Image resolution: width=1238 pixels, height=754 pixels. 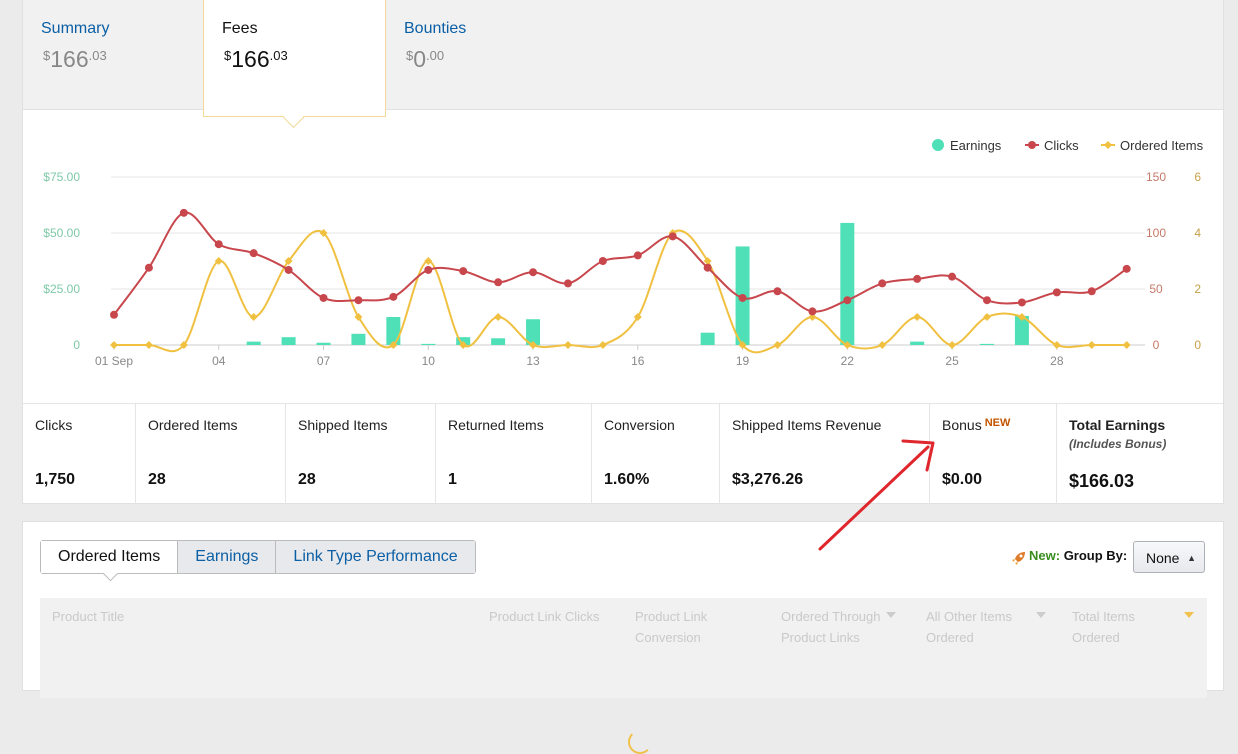 I want to click on stat-value: $166.03, so click(x=1102, y=481).